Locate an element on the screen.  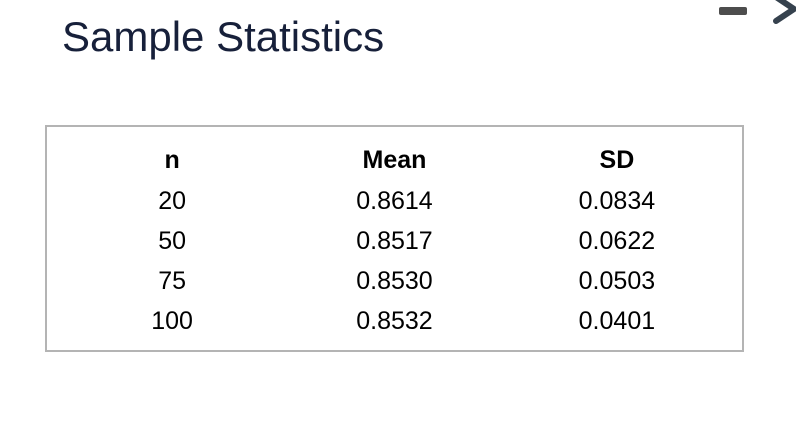
table-row: 75 0.8530 0.0503 is located at coordinates (394, 281).